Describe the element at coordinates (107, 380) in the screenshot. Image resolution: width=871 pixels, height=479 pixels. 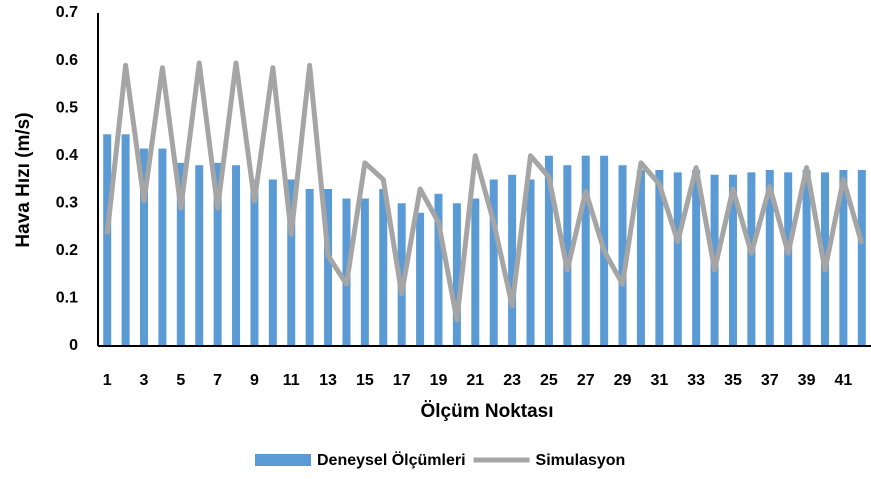
I see `x-tick-label: 1` at that location.